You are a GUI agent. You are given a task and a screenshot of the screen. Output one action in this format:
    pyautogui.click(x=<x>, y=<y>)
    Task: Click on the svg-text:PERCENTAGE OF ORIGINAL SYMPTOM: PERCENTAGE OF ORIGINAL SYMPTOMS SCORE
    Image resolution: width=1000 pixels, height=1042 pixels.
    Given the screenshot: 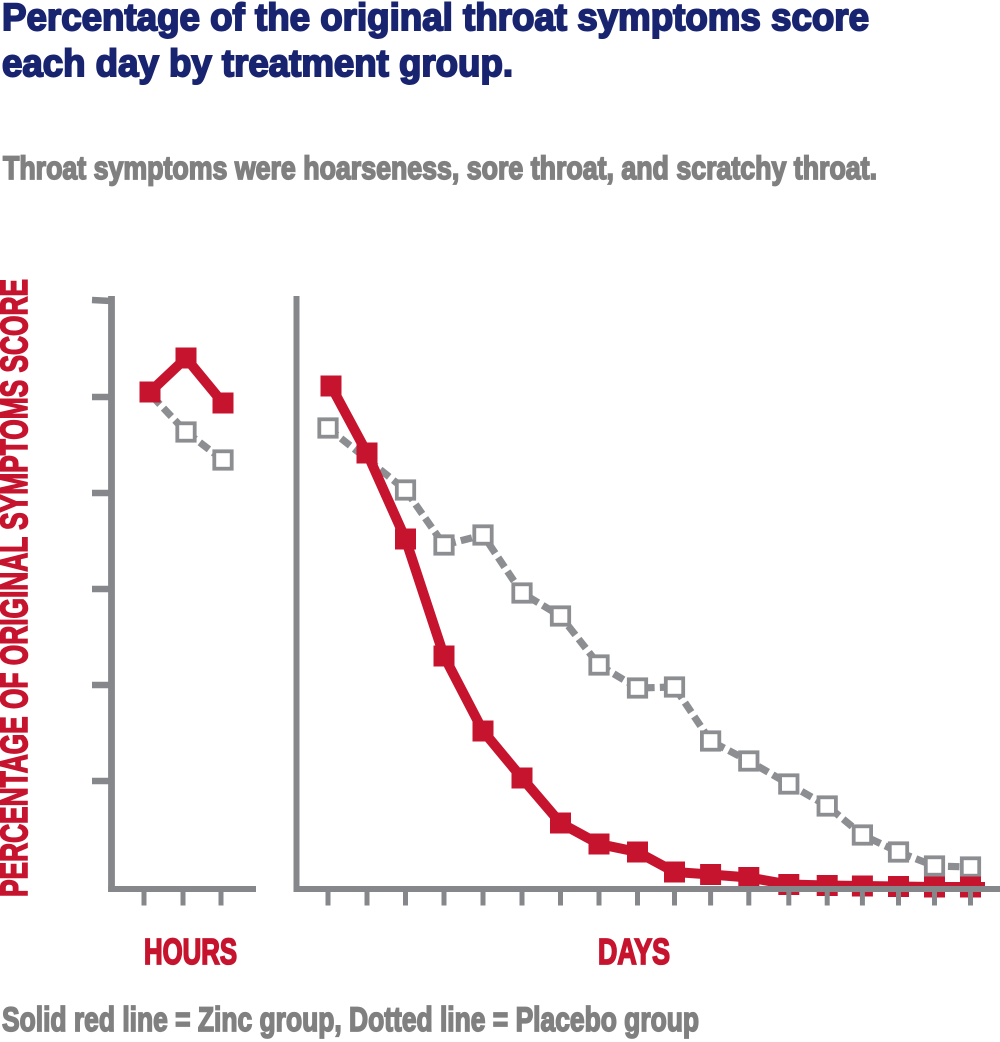 What is the action you would take?
    pyautogui.click(x=18, y=588)
    